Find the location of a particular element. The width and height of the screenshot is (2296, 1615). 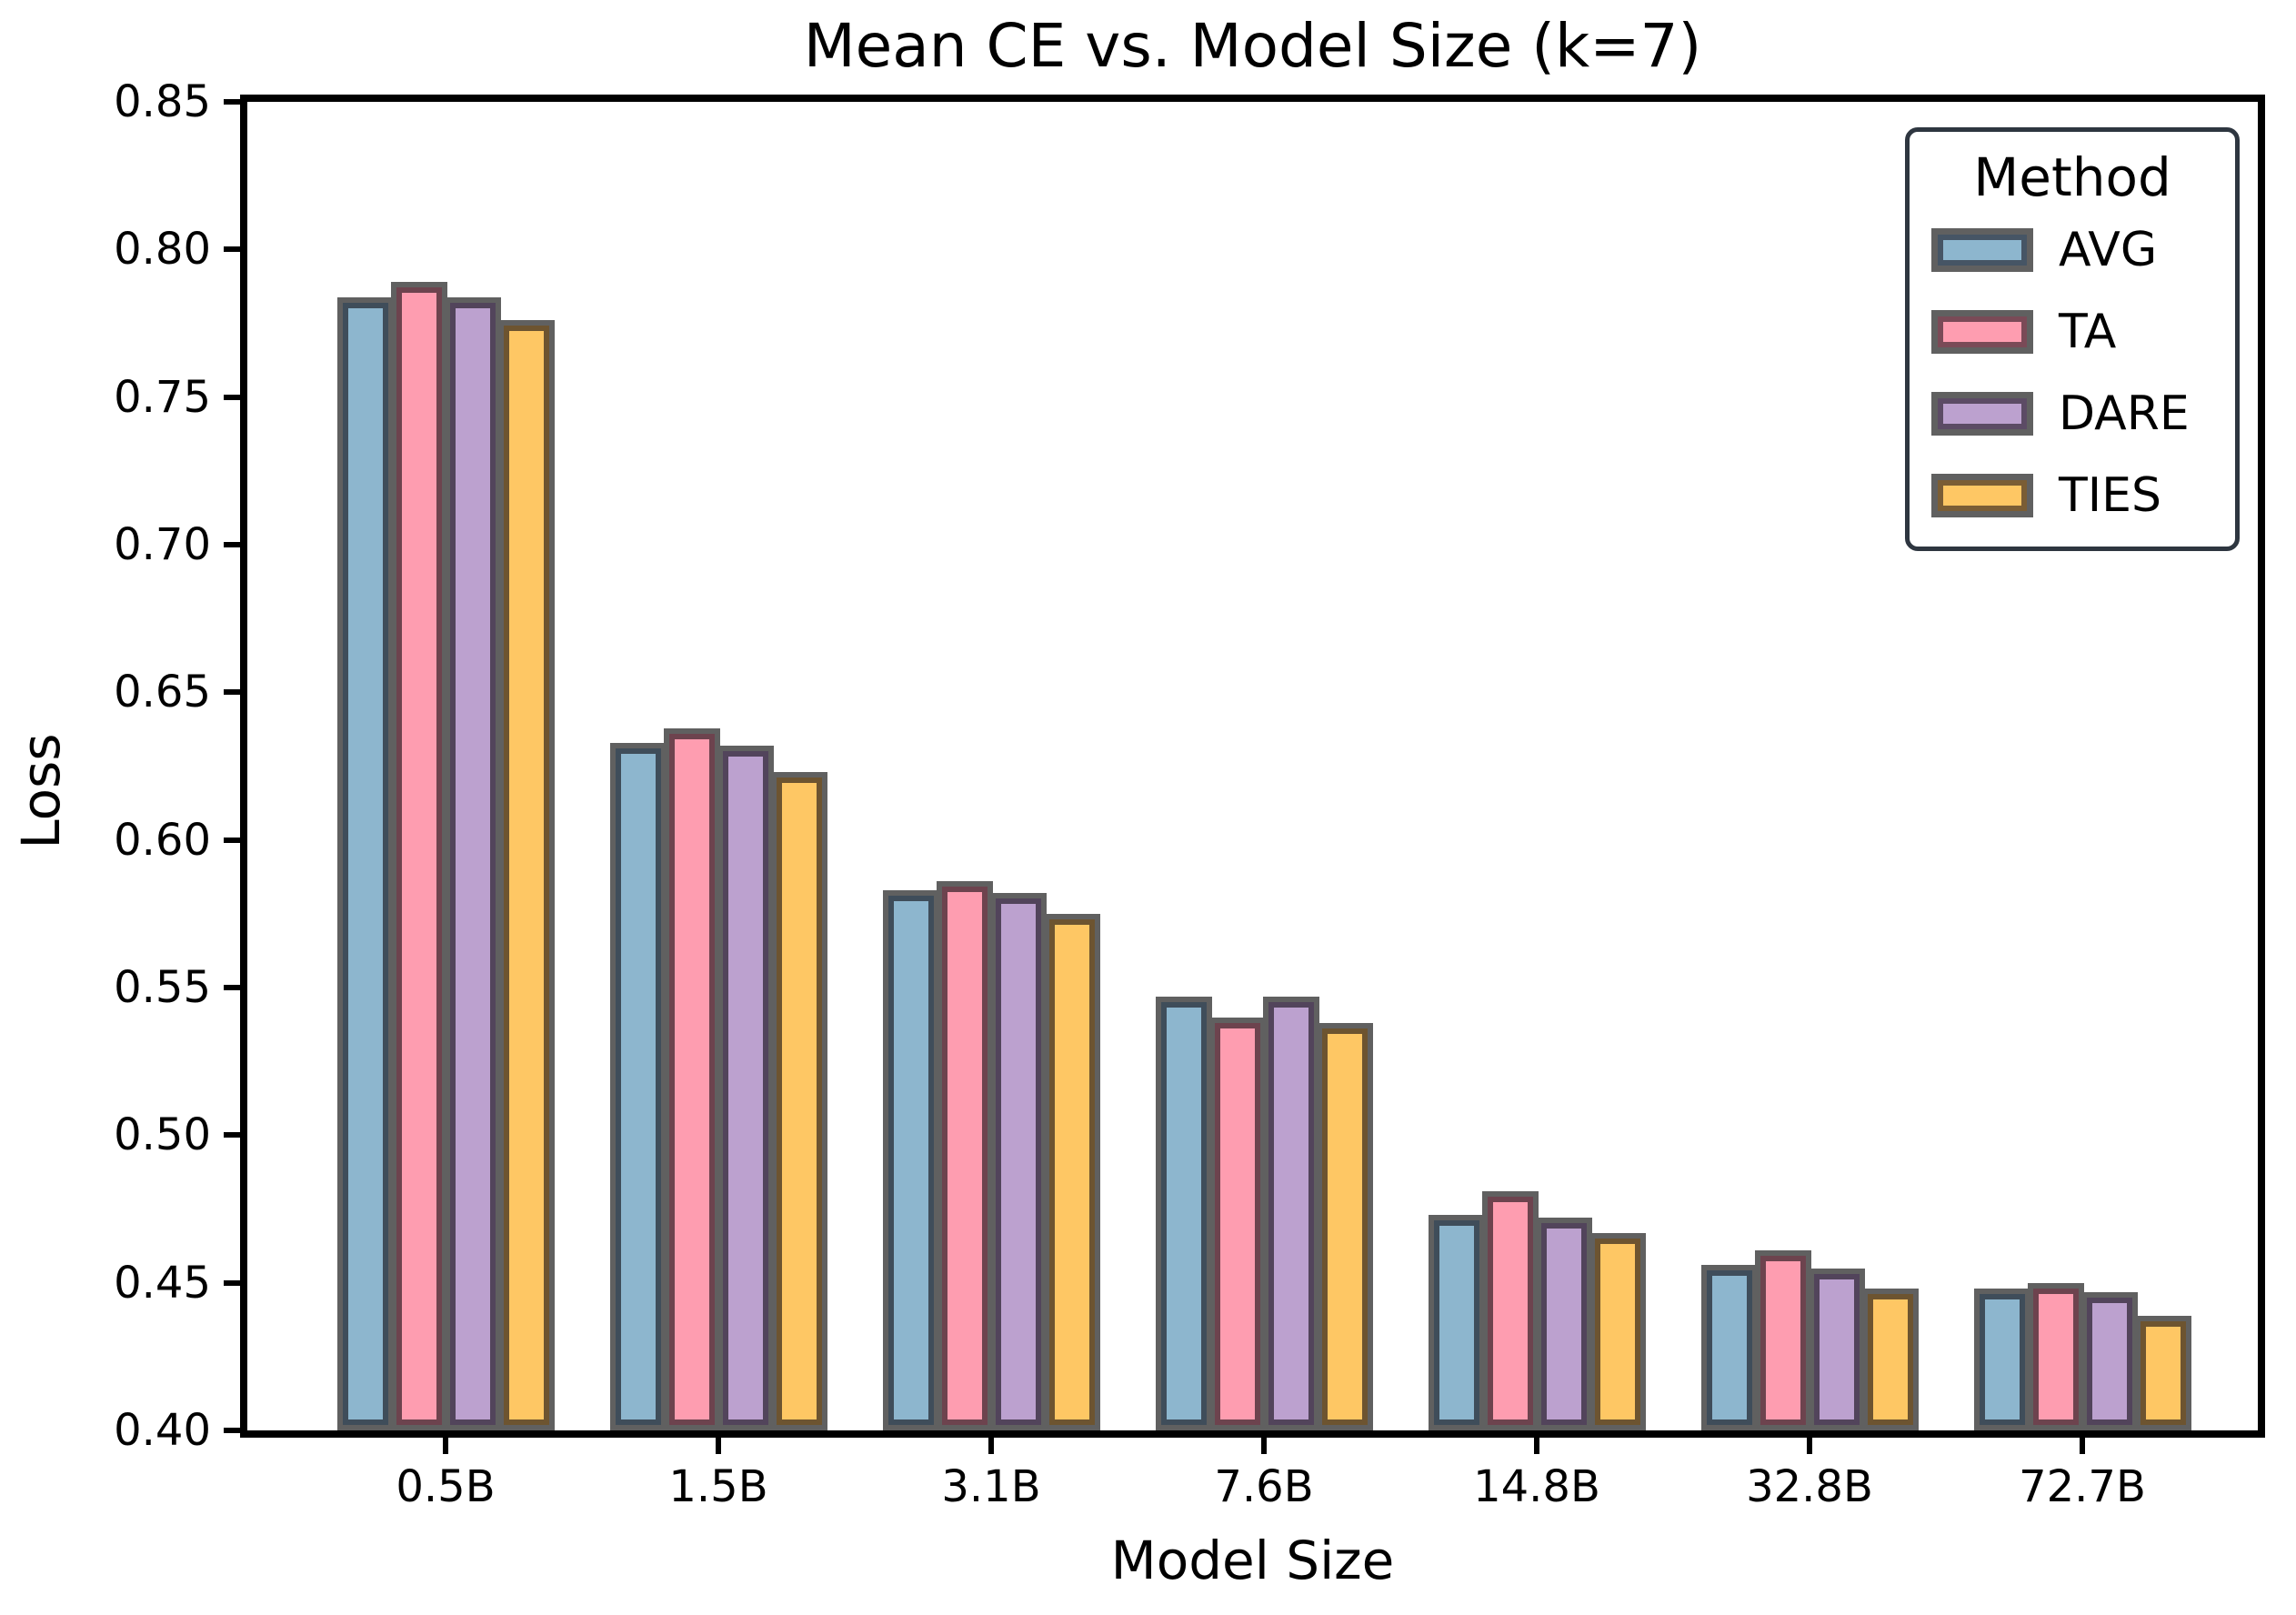

legend-swatch-dare is located at coordinates (1982, 414).